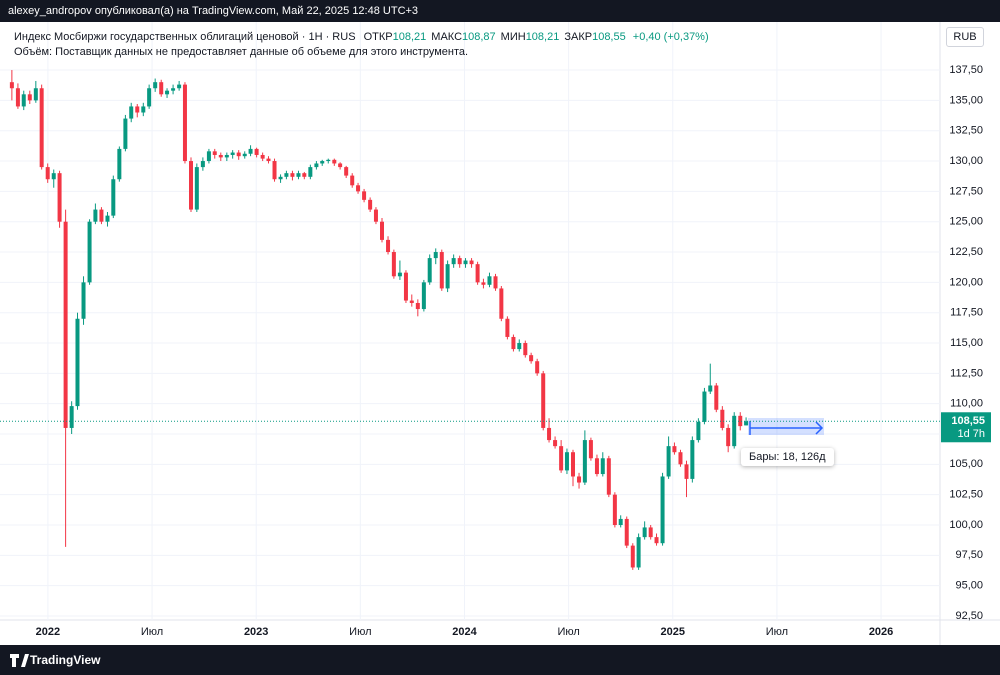 Image resolution: width=1000 pixels, height=675 pixels. Describe the element at coordinates (256, 632) in the screenshot. I see `x-tick-label: 2023` at that location.